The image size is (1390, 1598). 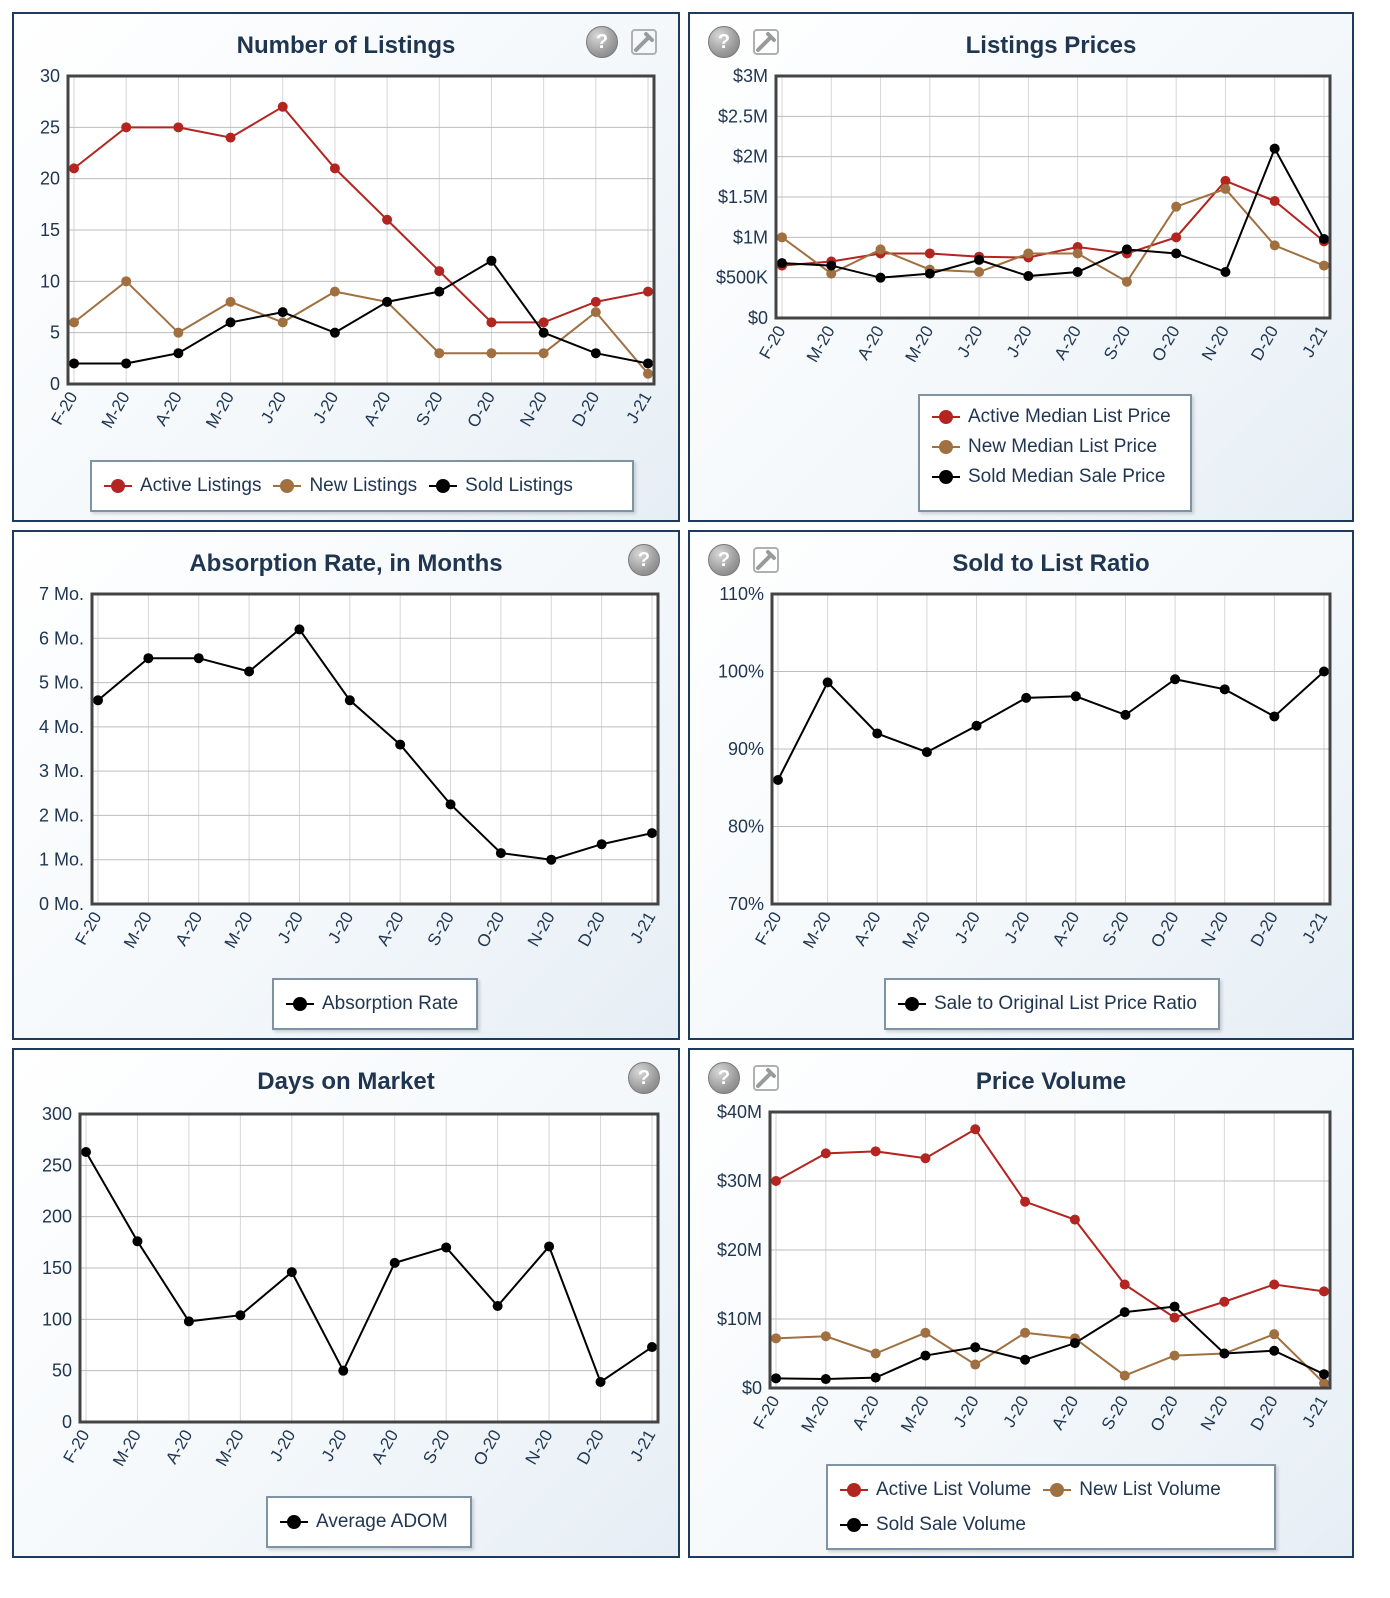 I want to click on legend-item: Sale to Original List Price Ratio, so click(x=1047, y=1004).